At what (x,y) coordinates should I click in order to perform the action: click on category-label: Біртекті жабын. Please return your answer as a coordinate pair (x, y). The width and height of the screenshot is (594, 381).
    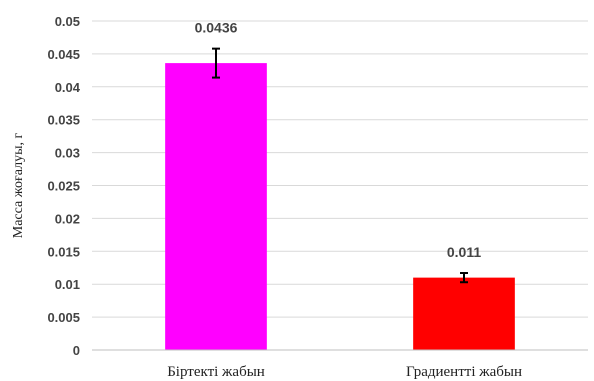
    Looking at the image, I should click on (216, 372).